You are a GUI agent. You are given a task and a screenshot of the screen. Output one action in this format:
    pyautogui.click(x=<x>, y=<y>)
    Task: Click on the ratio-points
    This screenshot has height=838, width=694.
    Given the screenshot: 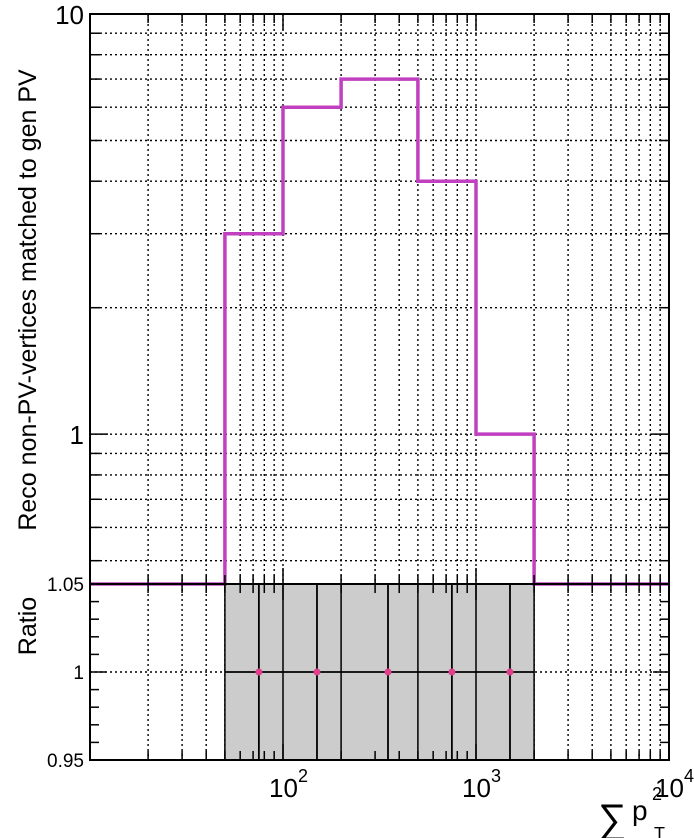 What is the action you would take?
    pyautogui.click(x=379, y=672)
    